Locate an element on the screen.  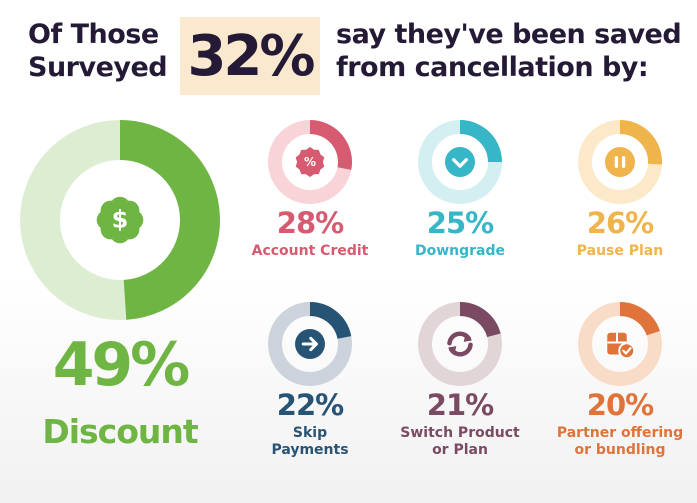
stat-label-line: Switch Product is located at coordinates (460, 433).